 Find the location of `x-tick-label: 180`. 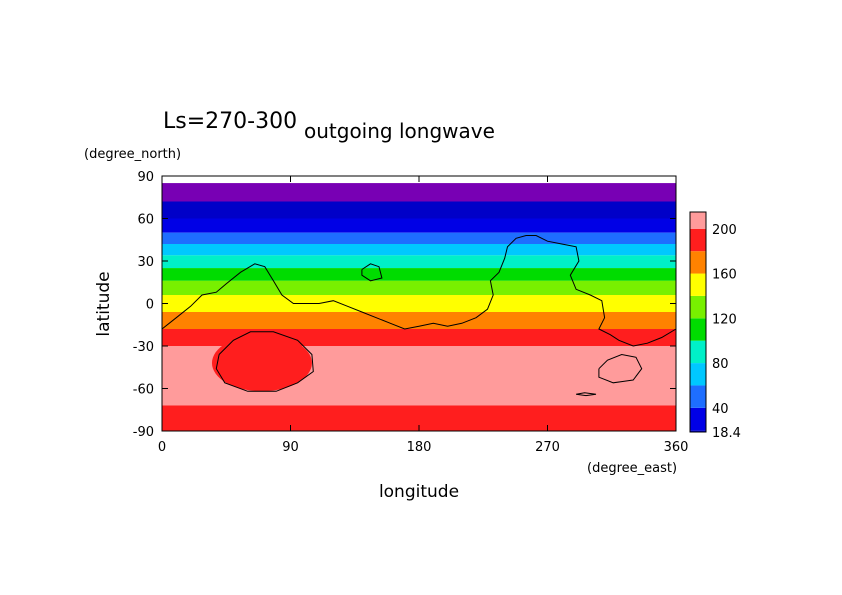

x-tick-label: 180 is located at coordinates (419, 447).